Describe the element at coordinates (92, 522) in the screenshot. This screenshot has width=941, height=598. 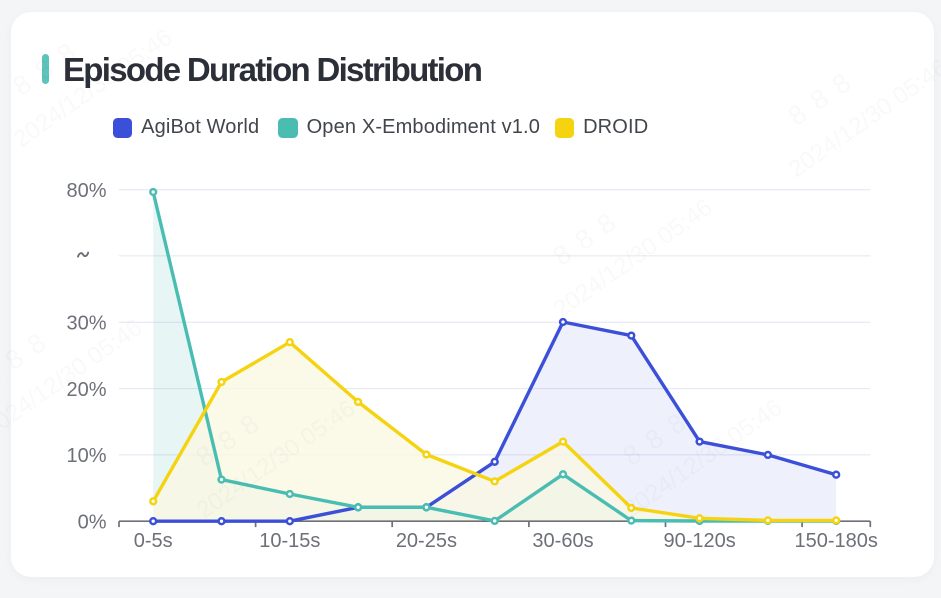
I see `svg-text: 0%` at that location.